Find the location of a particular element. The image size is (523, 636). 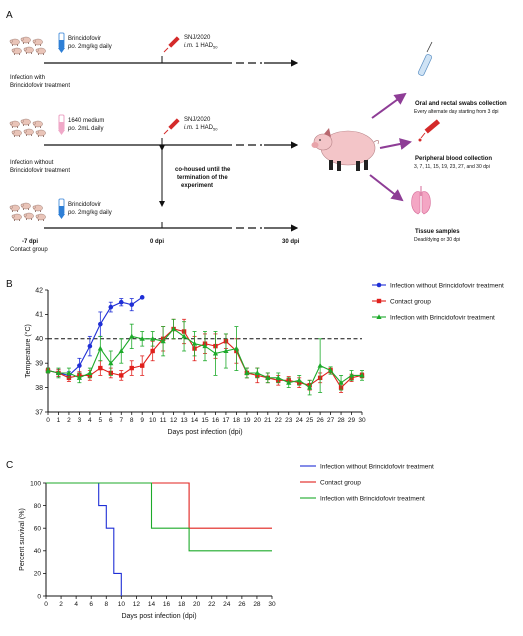

cohoused-label: co-housed until the is located at coordinates (203, 170).